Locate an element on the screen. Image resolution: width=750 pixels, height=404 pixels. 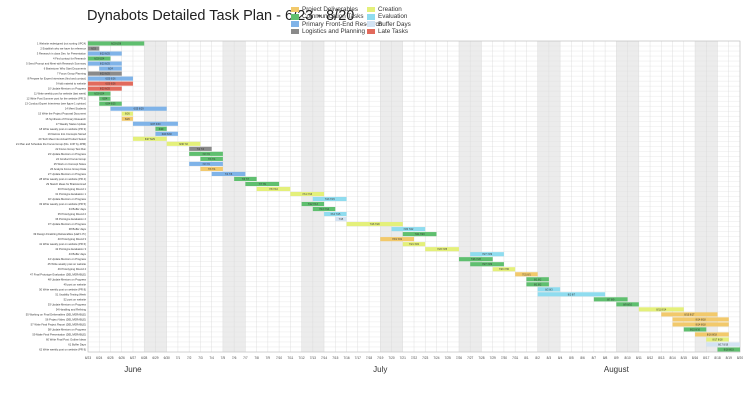
x-tick-label: 7/1 is located at coordinates (178, 358).